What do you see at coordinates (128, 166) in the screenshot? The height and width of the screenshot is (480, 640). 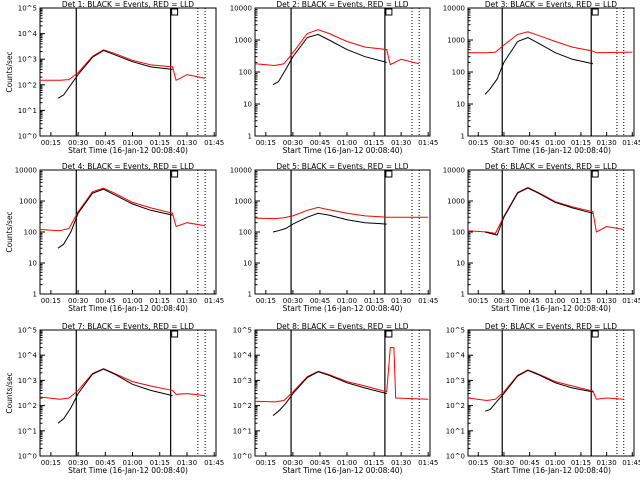 I see `panel-title: Det 4: BLACK = Events, RED = LLD` at bounding box center [128, 166].